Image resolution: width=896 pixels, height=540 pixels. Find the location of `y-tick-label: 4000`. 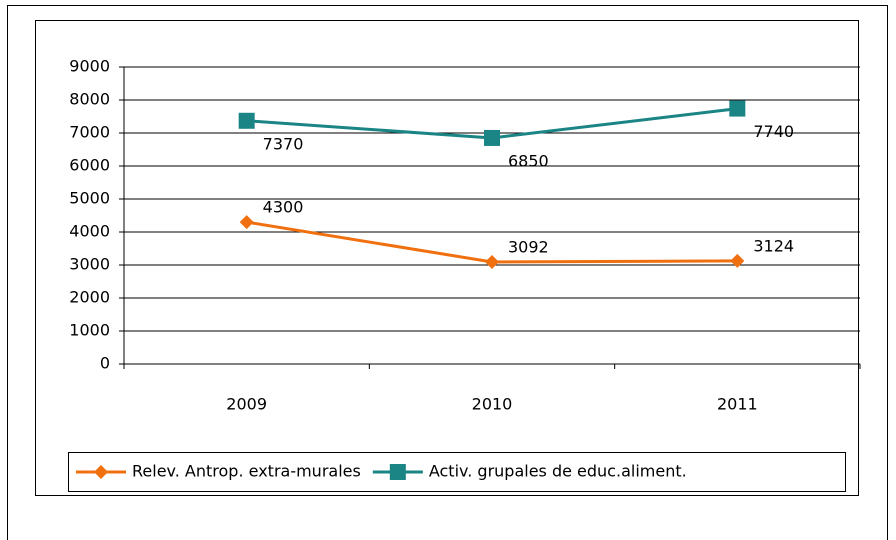

y-tick-label: 4000 is located at coordinates (89, 231).